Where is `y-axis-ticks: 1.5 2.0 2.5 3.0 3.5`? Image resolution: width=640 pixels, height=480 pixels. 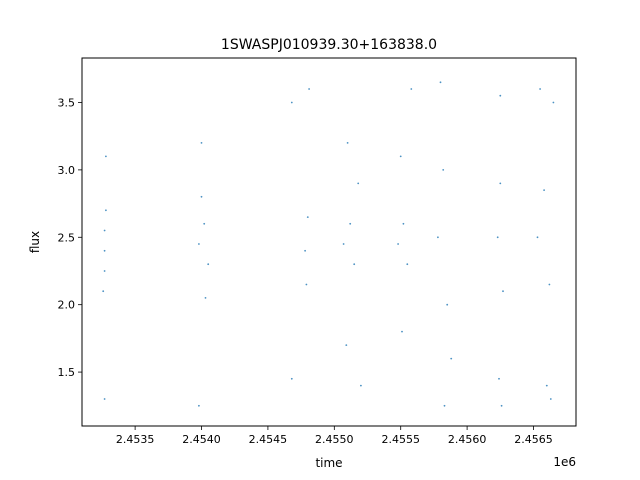 y-axis-ticks: 1.5 2.0 2.5 3.0 3.5 is located at coordinates (70, 237).